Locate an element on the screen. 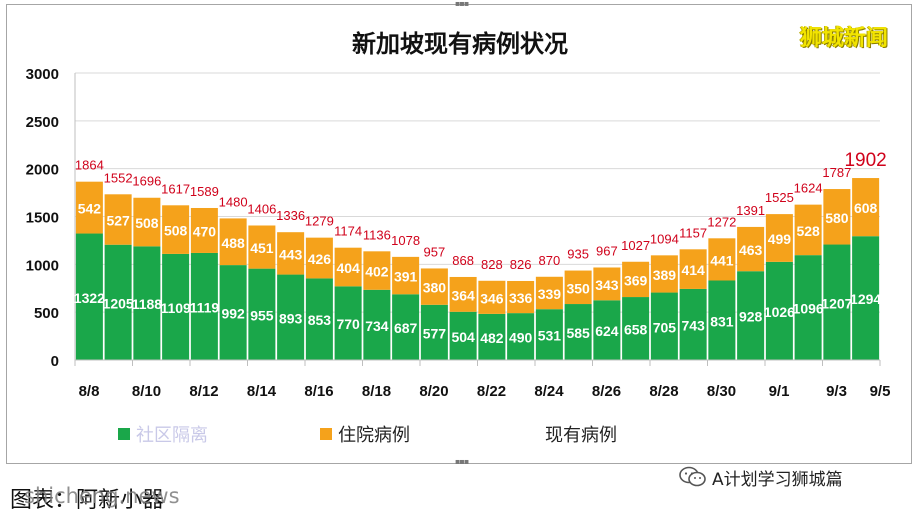 This screenshot has width=923, height=516. x-tick-label: 8/16 is located at coordinates (318, 391).